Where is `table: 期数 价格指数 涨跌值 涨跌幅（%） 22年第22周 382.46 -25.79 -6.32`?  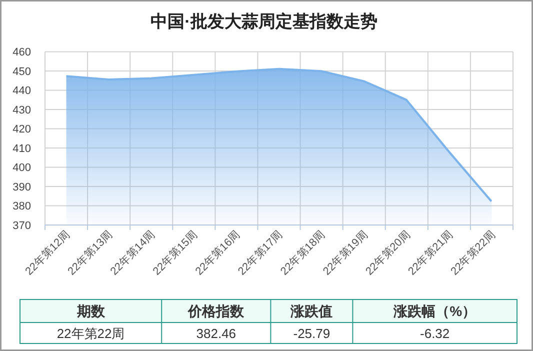 table: 期数 价格指数 涨跌值 涨跌幅（%） 22年第22周 382.46 -25.79 -6.32 is located at coordinates (269, 321).